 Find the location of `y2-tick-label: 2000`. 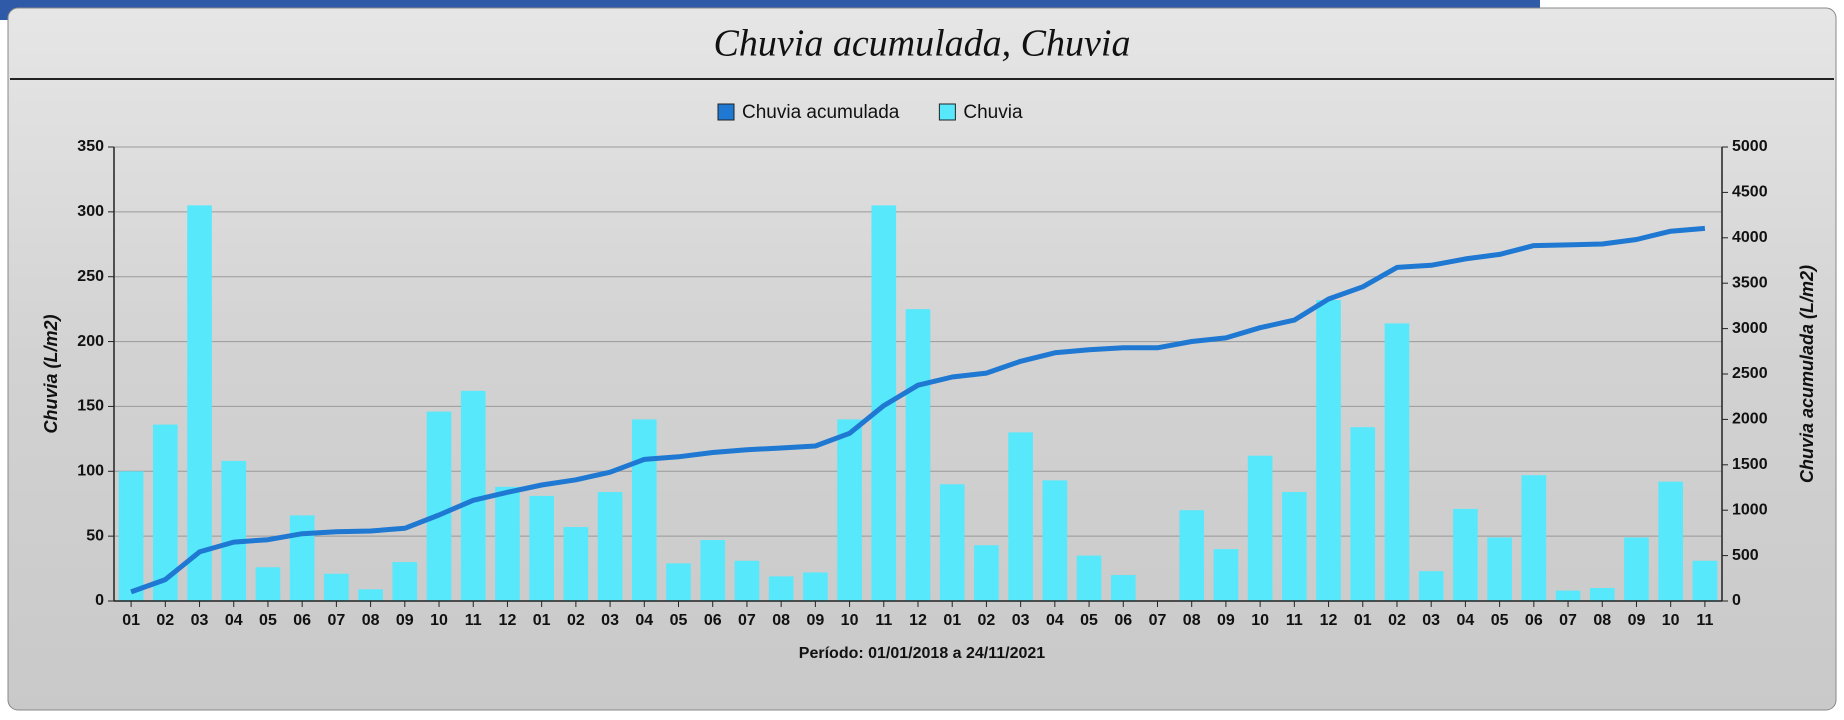

y2-tick-label: 2000 is located at coordinates (1750, 419).